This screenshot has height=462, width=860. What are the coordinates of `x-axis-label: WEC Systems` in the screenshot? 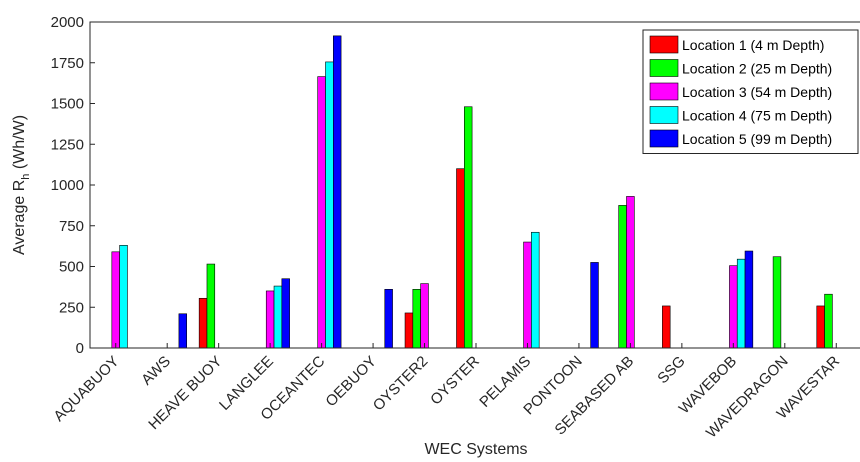 It's located at (475, 449).